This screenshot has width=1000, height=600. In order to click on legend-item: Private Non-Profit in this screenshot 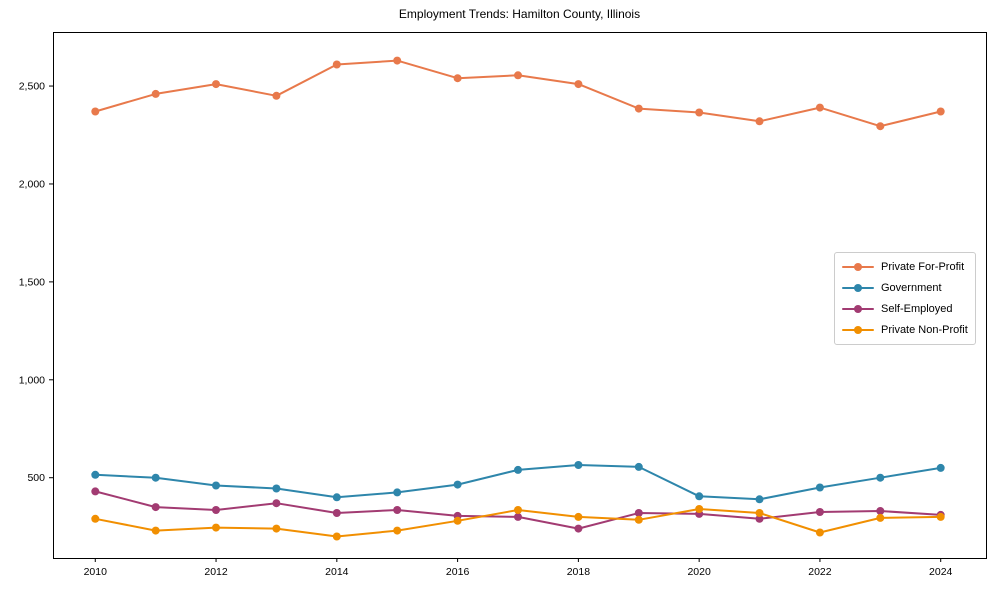, I will do `click(905, 330)`.